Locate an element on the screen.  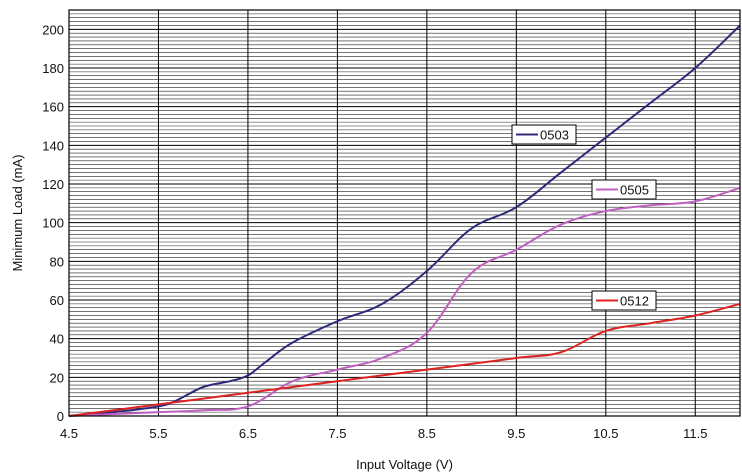
y-tick-label: 140 is located at coordinates (53, 145).